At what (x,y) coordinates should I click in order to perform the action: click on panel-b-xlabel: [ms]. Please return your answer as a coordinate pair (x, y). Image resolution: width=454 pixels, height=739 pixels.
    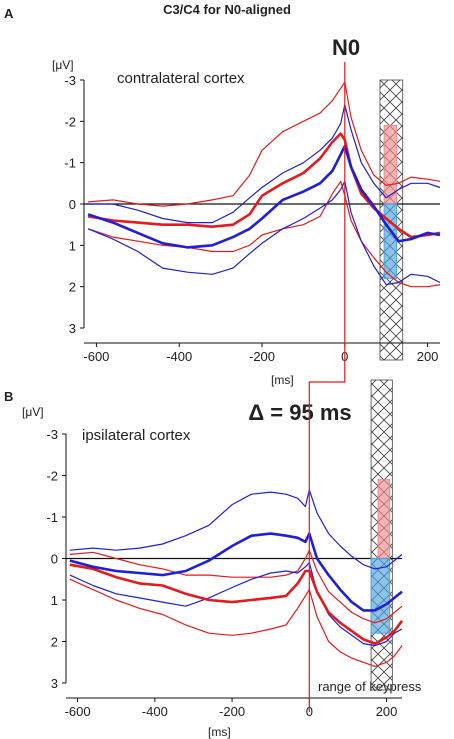
    Looking at the image, I should click on (219, 732).